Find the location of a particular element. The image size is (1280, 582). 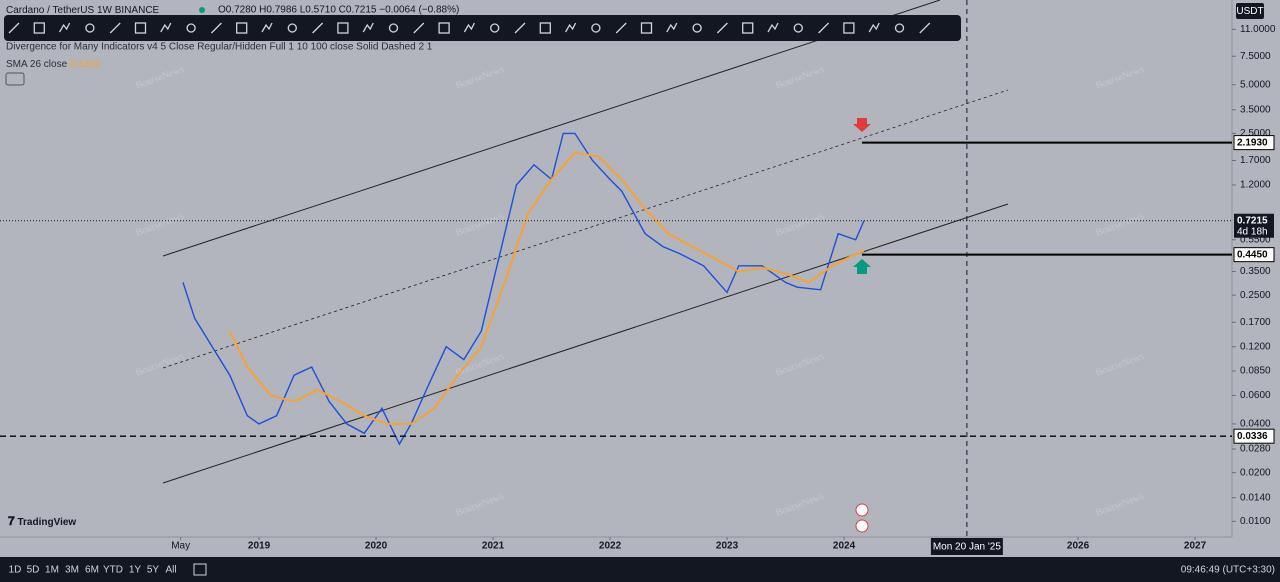

x-tick-label: 2022 is located at coordinates (610, 546).